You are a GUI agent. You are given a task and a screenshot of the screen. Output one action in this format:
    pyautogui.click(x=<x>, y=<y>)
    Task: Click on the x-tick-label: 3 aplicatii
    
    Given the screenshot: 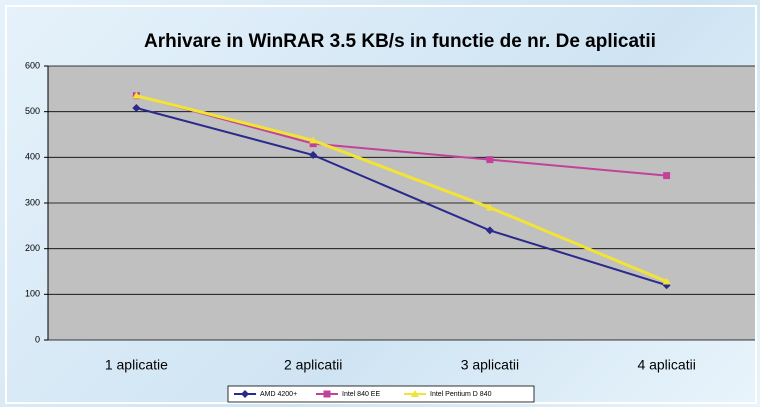 What is the action you would take?
    pyautogui.click(x=490, y=365)
    